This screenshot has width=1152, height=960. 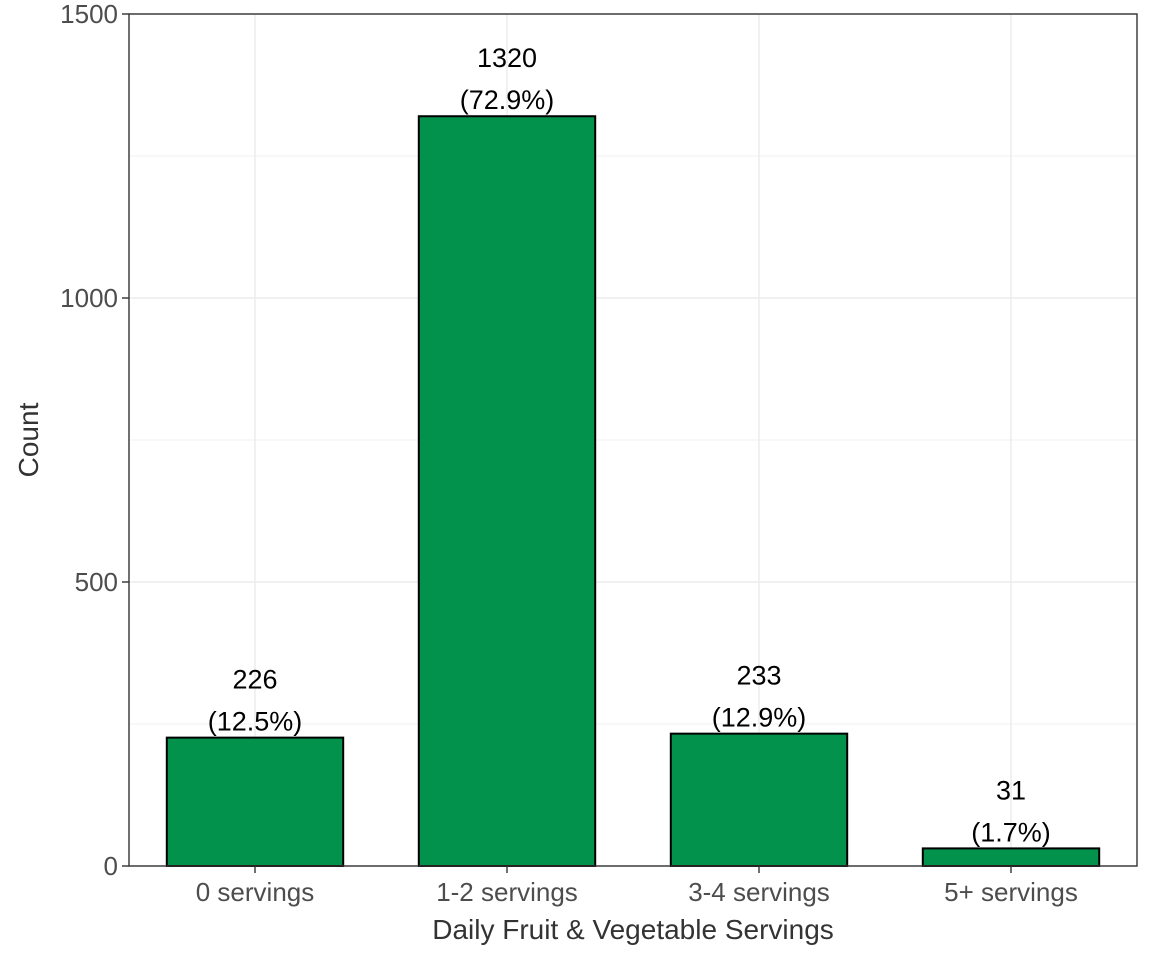 I want to click on x-tick-label: 0 servings, so click(x=255, y=892).